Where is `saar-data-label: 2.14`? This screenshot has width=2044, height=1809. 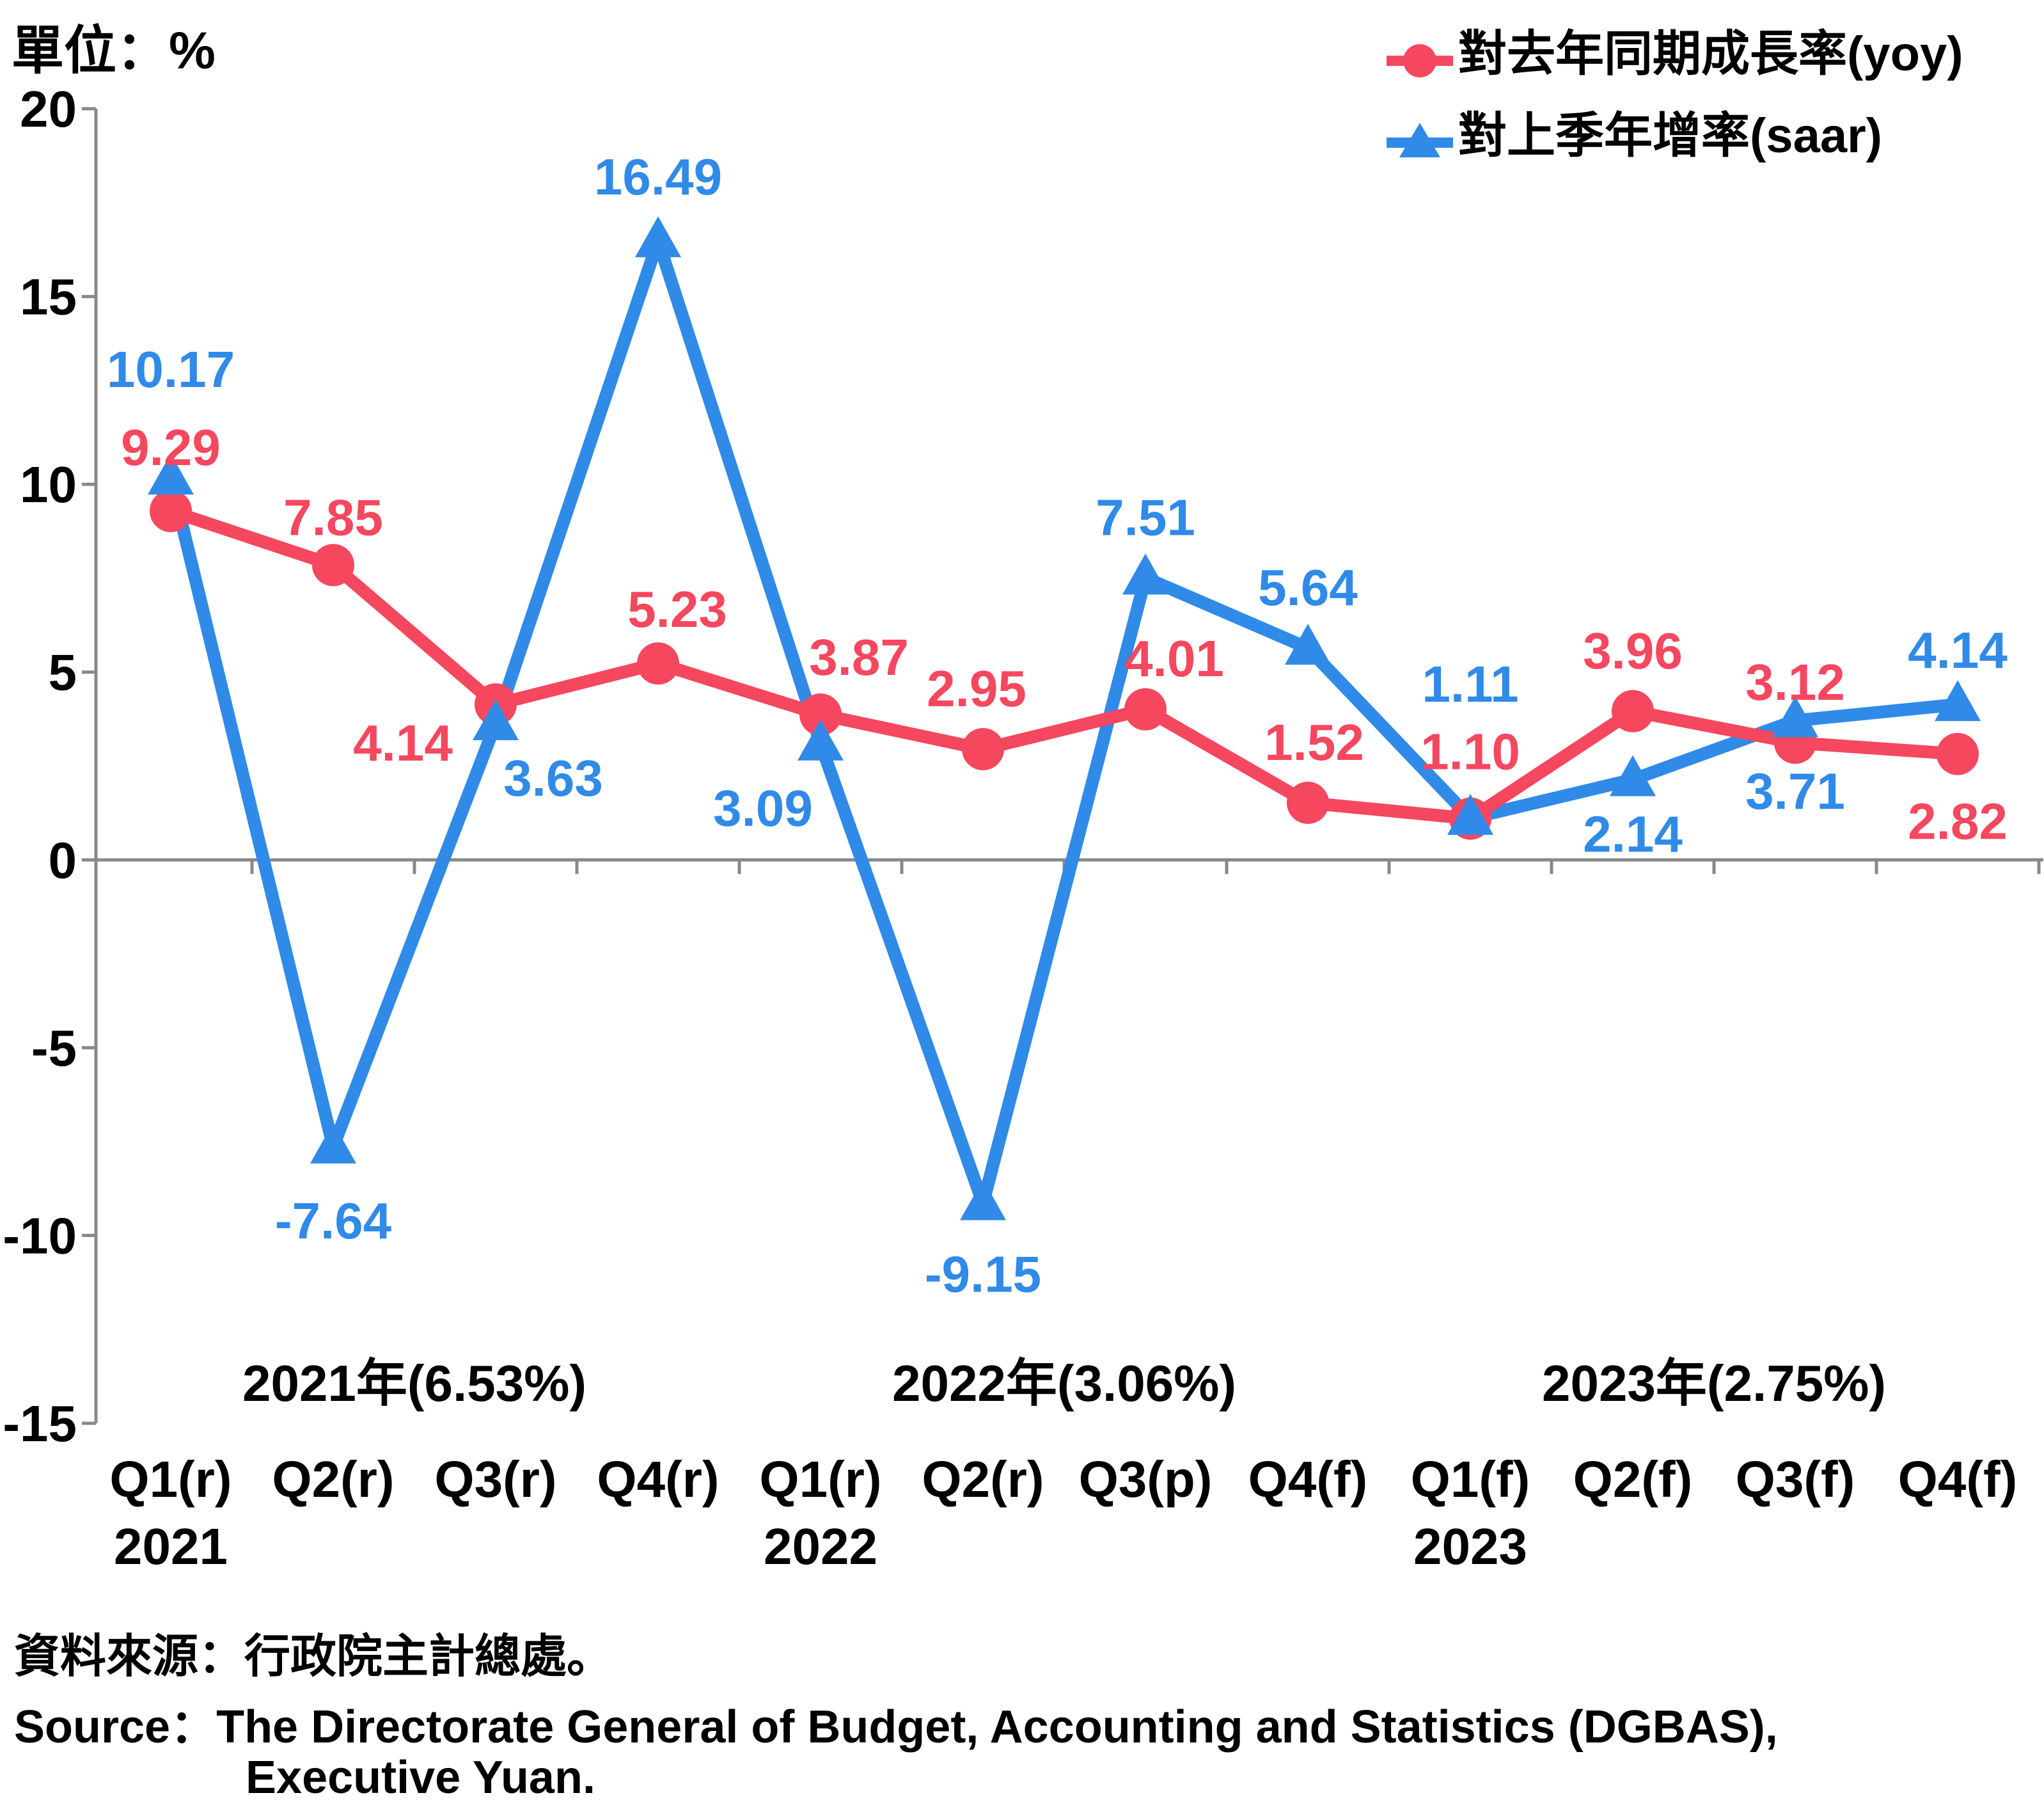
saar-data-label: 2.14 is located at coordinates (1633, 834).